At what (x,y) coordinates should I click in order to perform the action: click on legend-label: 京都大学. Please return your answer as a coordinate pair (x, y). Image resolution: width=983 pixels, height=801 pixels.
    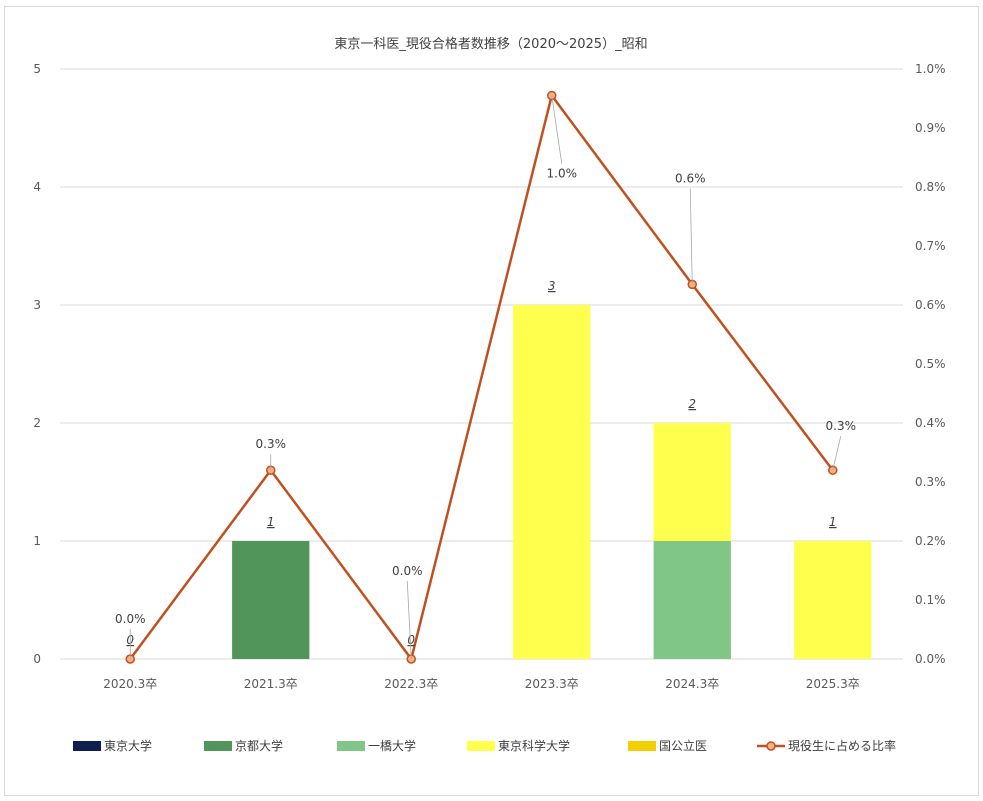
    Looking at the image, I should click on (259, 745).